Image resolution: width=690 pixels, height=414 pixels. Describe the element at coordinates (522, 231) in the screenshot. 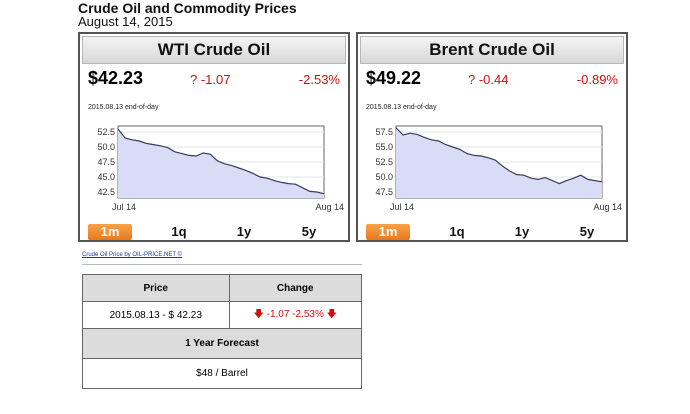

I see `brent-period-1y: 1y` at that location.